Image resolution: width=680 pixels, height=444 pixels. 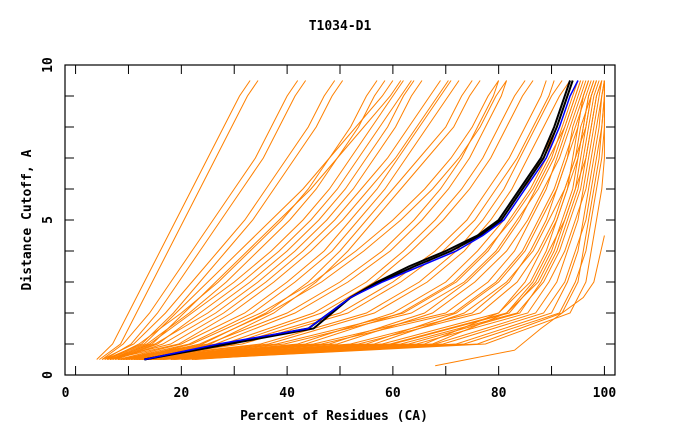 I want to click on x-tick-label: 40, so click(x=287, y=393).